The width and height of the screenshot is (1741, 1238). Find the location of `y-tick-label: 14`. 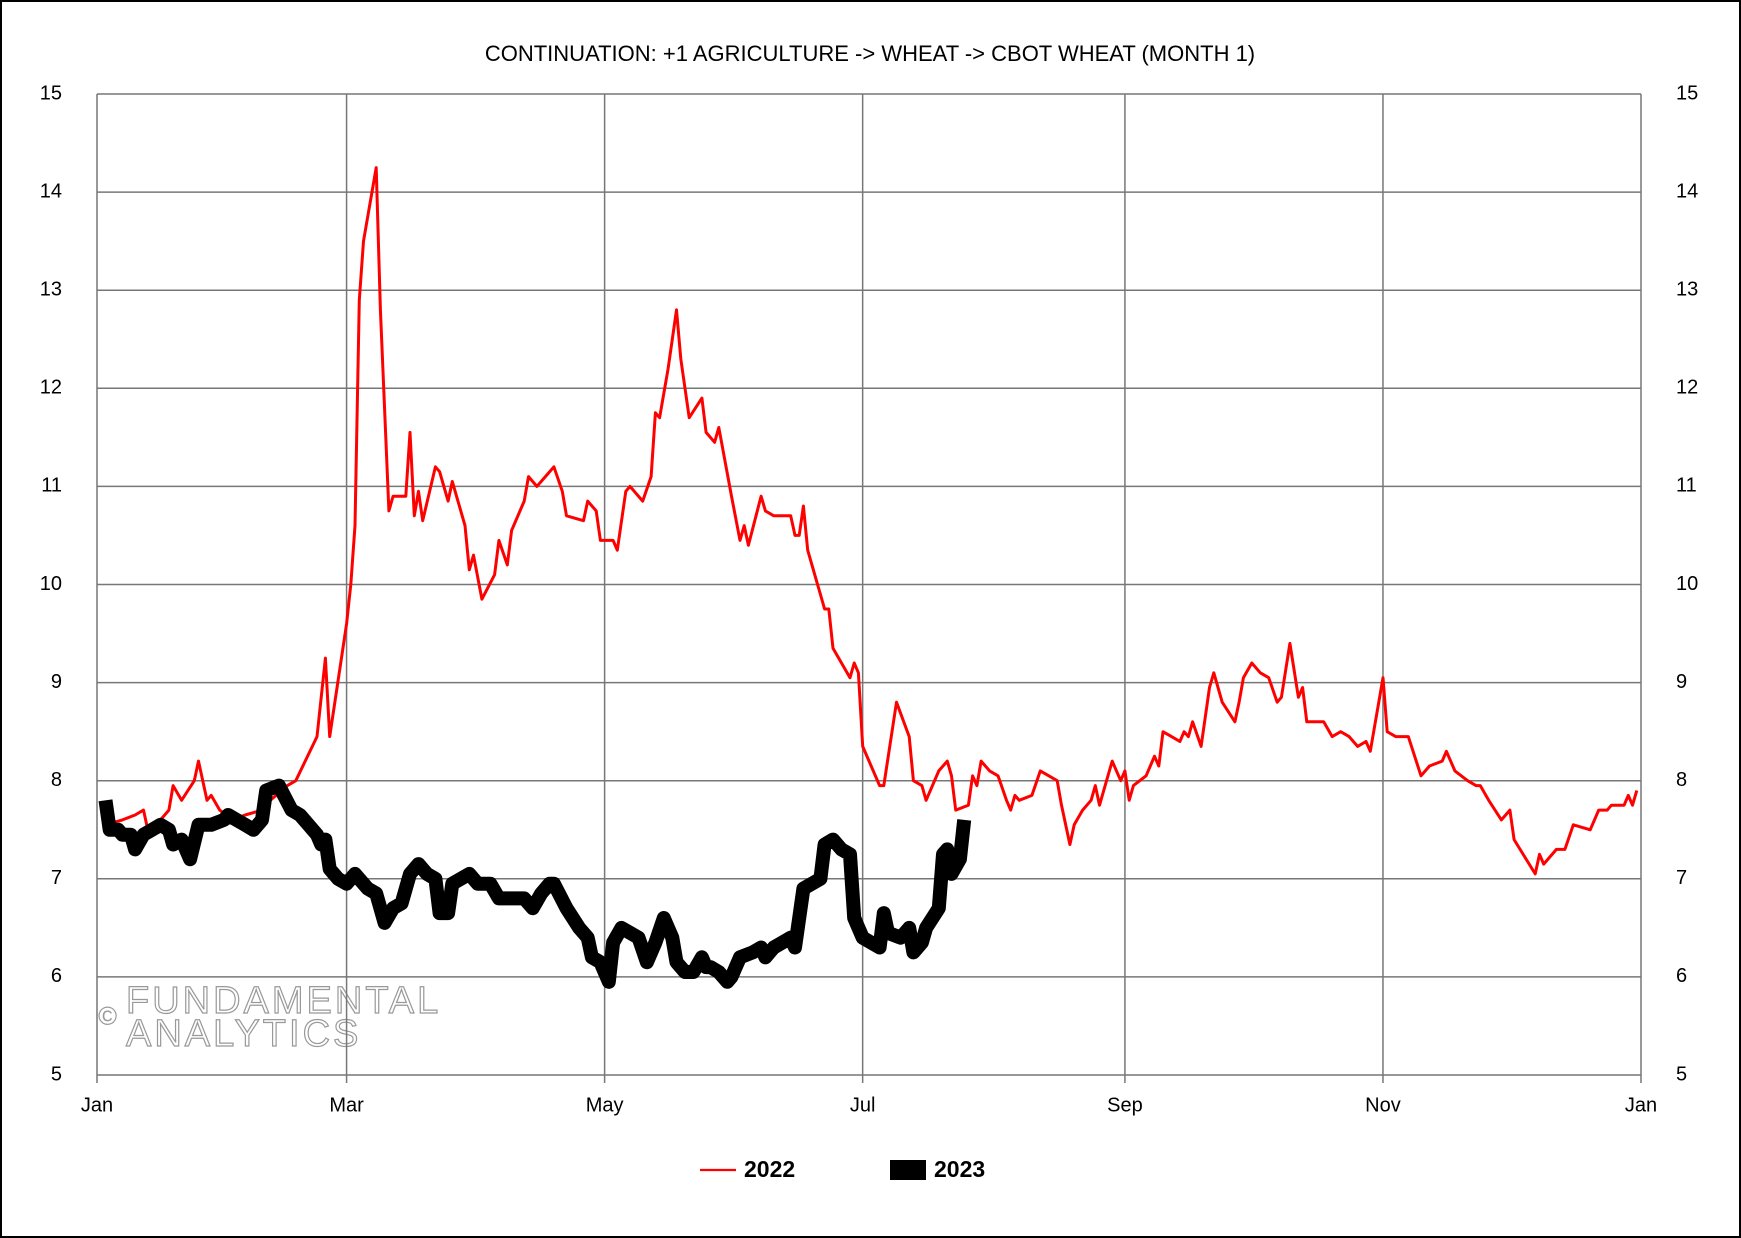

y-tick-label: 14 is located at coordinates (51, 191).